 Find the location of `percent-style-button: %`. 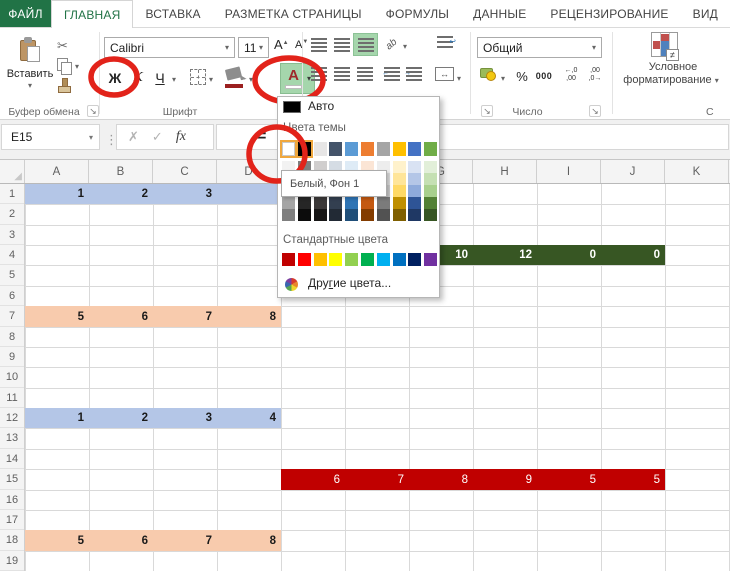

percent-style-button: % is located at coordinates (522, 76).